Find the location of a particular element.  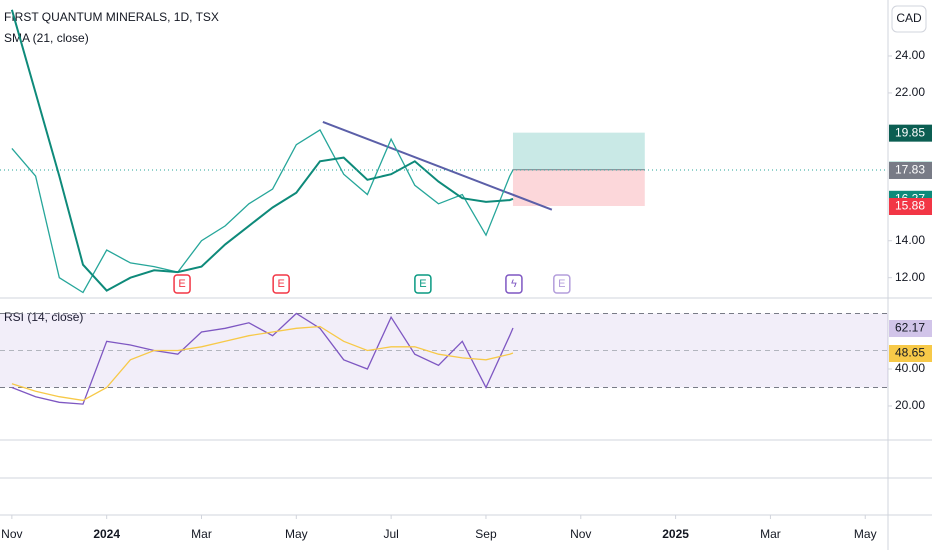

target-zone is located at coordinates (578, 151).